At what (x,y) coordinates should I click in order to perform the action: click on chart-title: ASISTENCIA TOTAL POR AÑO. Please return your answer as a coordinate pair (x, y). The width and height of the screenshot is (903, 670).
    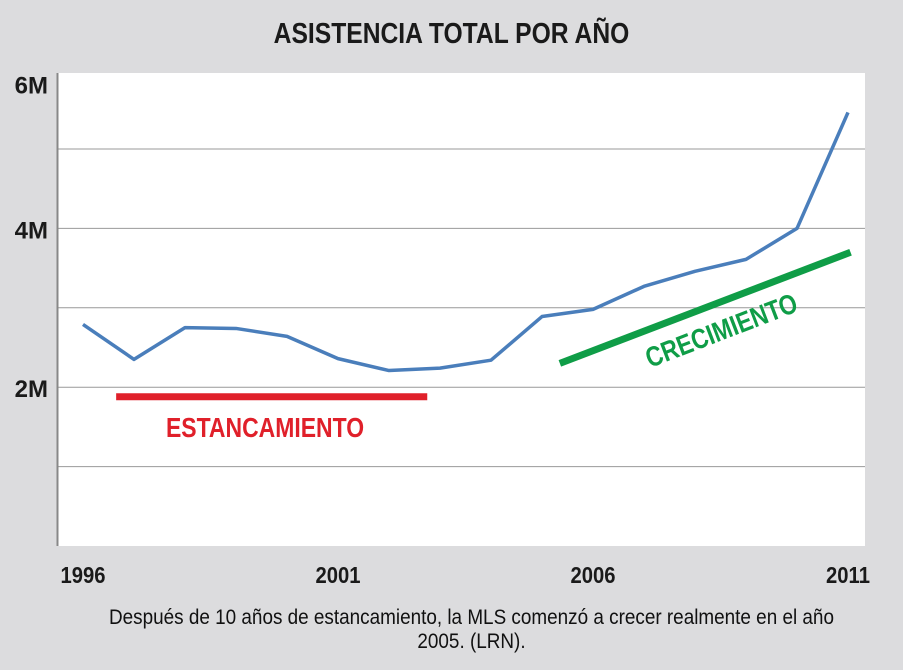
    Looking at the image, I should click on (451, 34).